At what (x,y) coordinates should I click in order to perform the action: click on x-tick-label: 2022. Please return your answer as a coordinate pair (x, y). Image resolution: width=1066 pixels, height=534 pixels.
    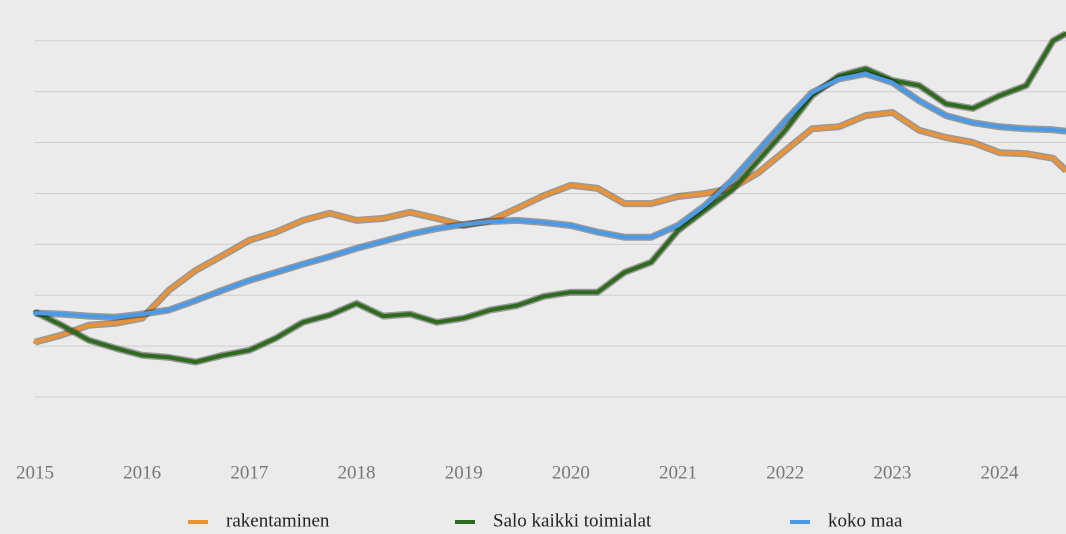
    Looking at the image, I should click on (785, 472).